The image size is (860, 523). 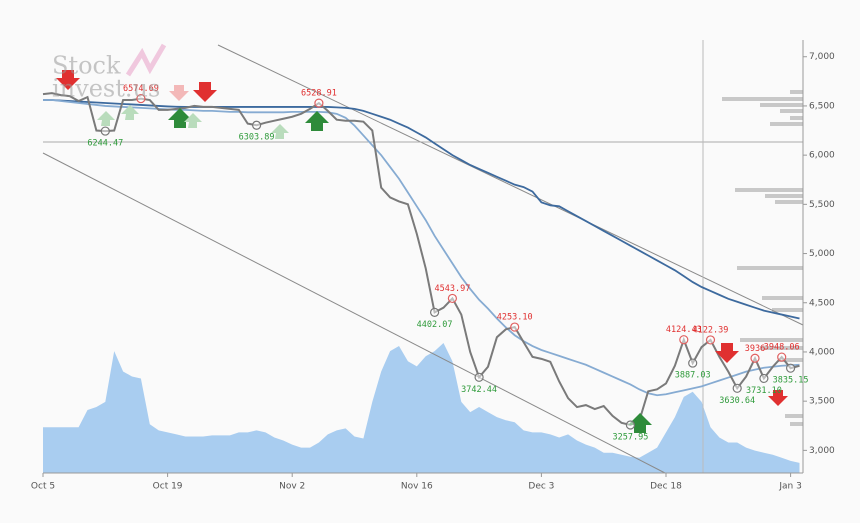 I want to click on volume-profile, so click(x=762, y=258).